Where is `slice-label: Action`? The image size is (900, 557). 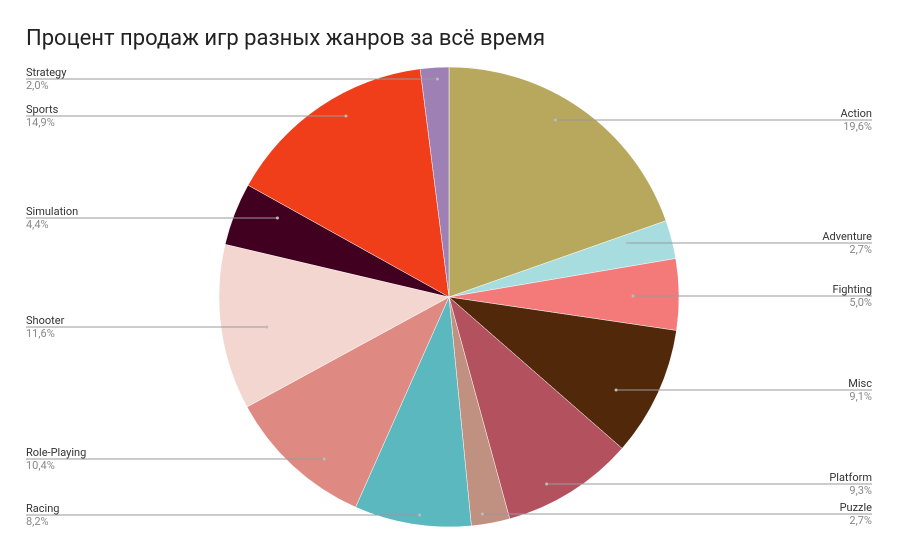
slice-label: Action is located at coordinates (856, 113).